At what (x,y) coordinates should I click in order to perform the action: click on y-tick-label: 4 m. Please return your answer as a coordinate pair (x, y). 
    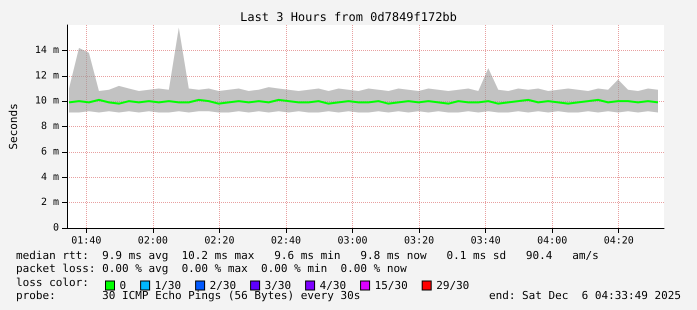
    Looking at the image, I should click on (49, 177).